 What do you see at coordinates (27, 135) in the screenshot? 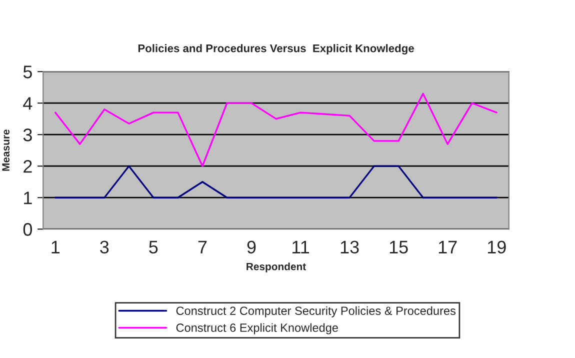
I see `y-tick-label: 3` at bounding box center [27, 135].